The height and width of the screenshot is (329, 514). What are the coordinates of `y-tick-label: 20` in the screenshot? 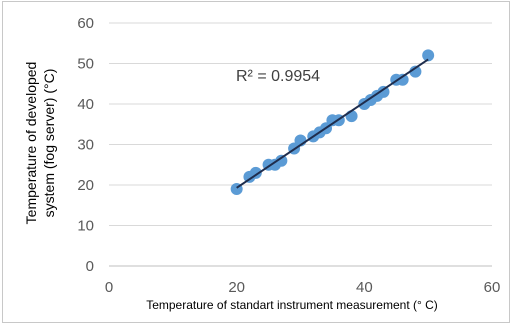 It's located at (85, 185).